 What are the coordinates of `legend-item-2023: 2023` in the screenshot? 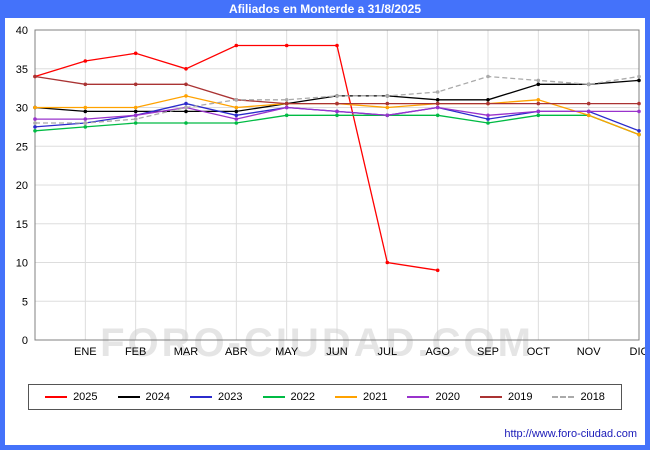 It's located at (216, 397).